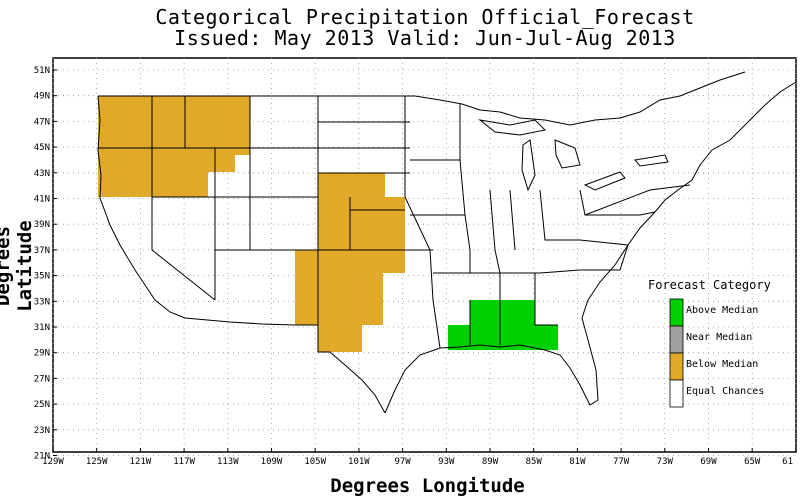 The height and width of the screenshot is (500, 800). What do you see at coordinates (709, 285) in the screenshot?
I see `legend-title: Forecast Category` at bounding box center [709, 285].